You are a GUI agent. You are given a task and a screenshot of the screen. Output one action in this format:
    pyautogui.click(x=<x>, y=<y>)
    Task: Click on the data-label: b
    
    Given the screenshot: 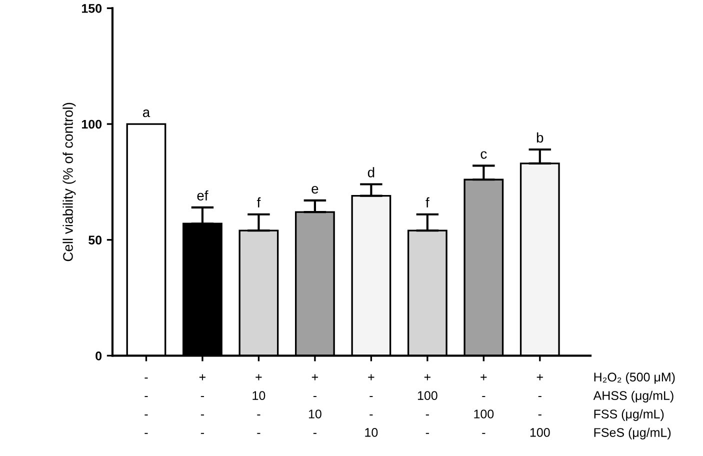 What is the action you would take?
    pyautogui.click(x=540, y=137)
    